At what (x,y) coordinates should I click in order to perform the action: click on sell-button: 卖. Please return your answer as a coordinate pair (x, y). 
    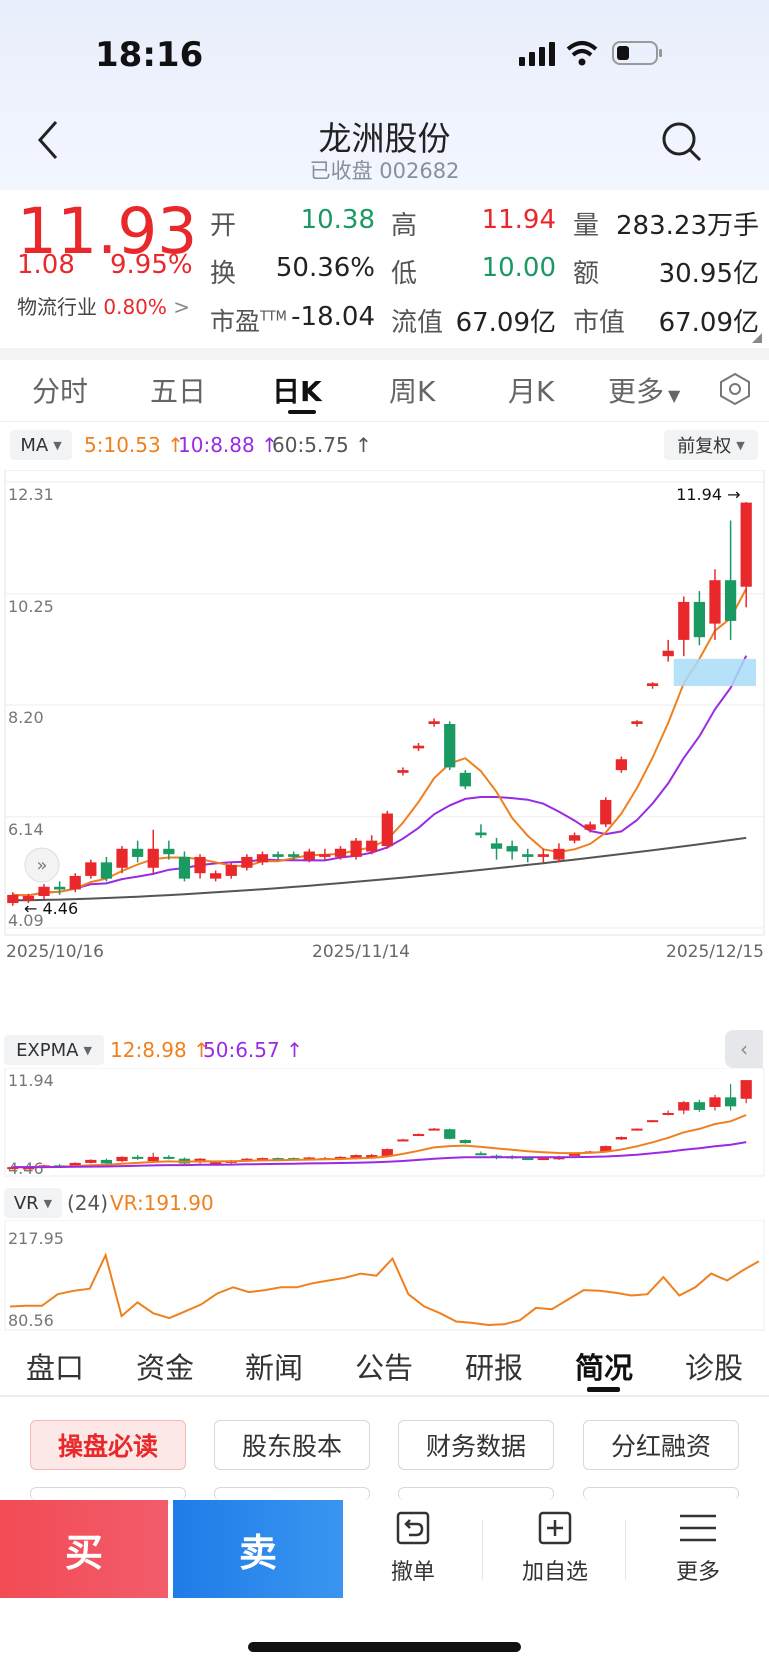
    Looking at the image, I should click on (258, 1549).